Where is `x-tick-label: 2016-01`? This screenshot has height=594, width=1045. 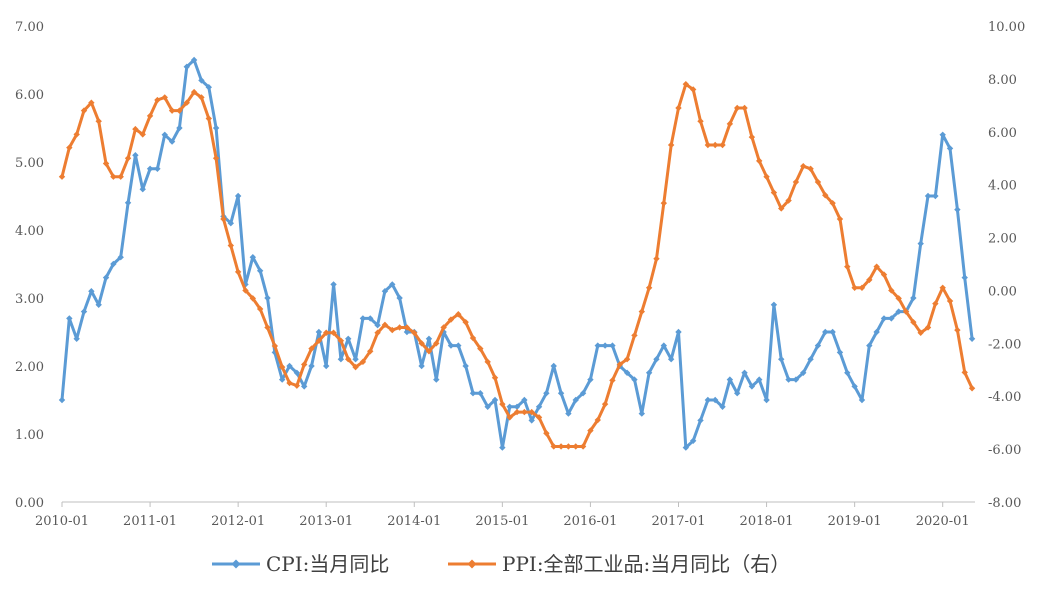
x-tick-label: 2016-01 is located at coordinates (590, 521).